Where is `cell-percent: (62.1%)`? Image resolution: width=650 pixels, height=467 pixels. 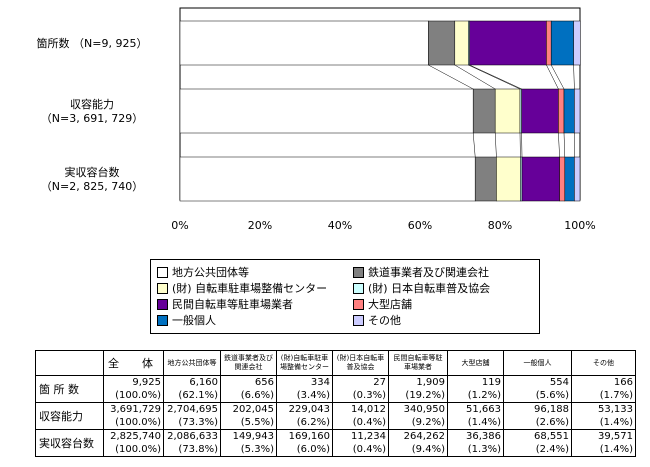 cell-percent: (62.1%) is located at coordinates (198, 395).